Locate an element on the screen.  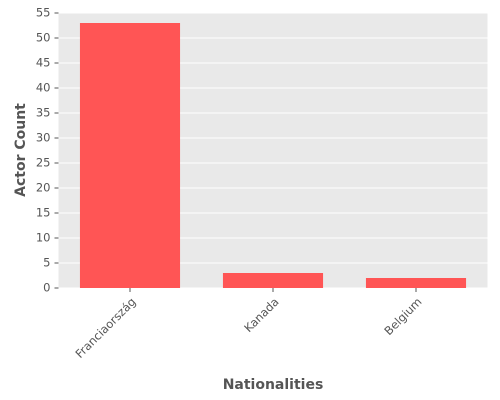
y-tick-label: 25 is located at coordinates (43, 163).